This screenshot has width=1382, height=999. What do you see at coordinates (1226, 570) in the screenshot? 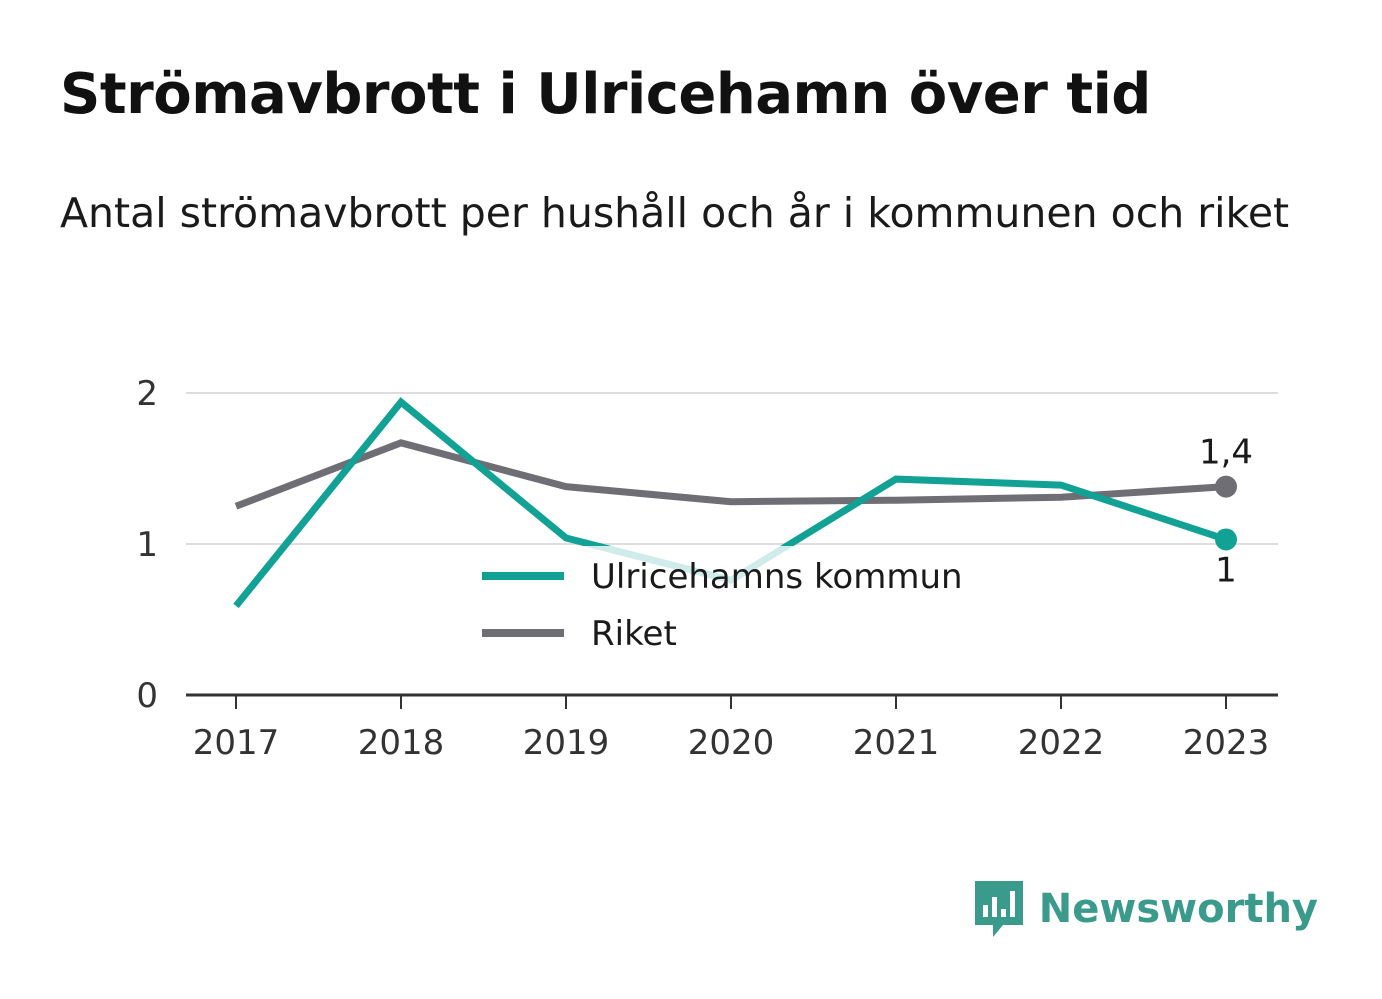
I see `end-label-0: 1` at bounding box center [1226, 570].